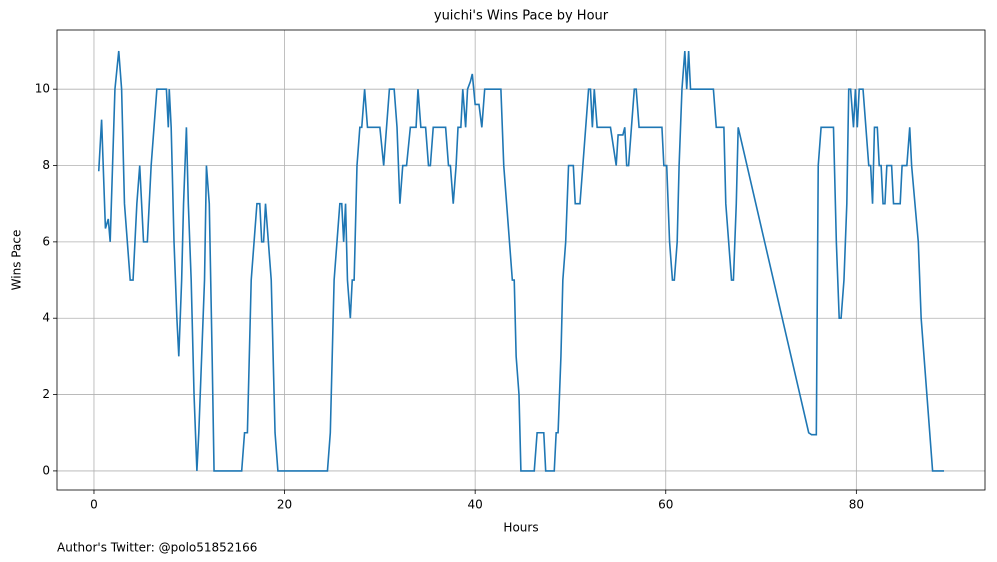 This screenshot has width=997, height=562. I want to click on y-axis-label: Wins Pace, so click(17, 260).